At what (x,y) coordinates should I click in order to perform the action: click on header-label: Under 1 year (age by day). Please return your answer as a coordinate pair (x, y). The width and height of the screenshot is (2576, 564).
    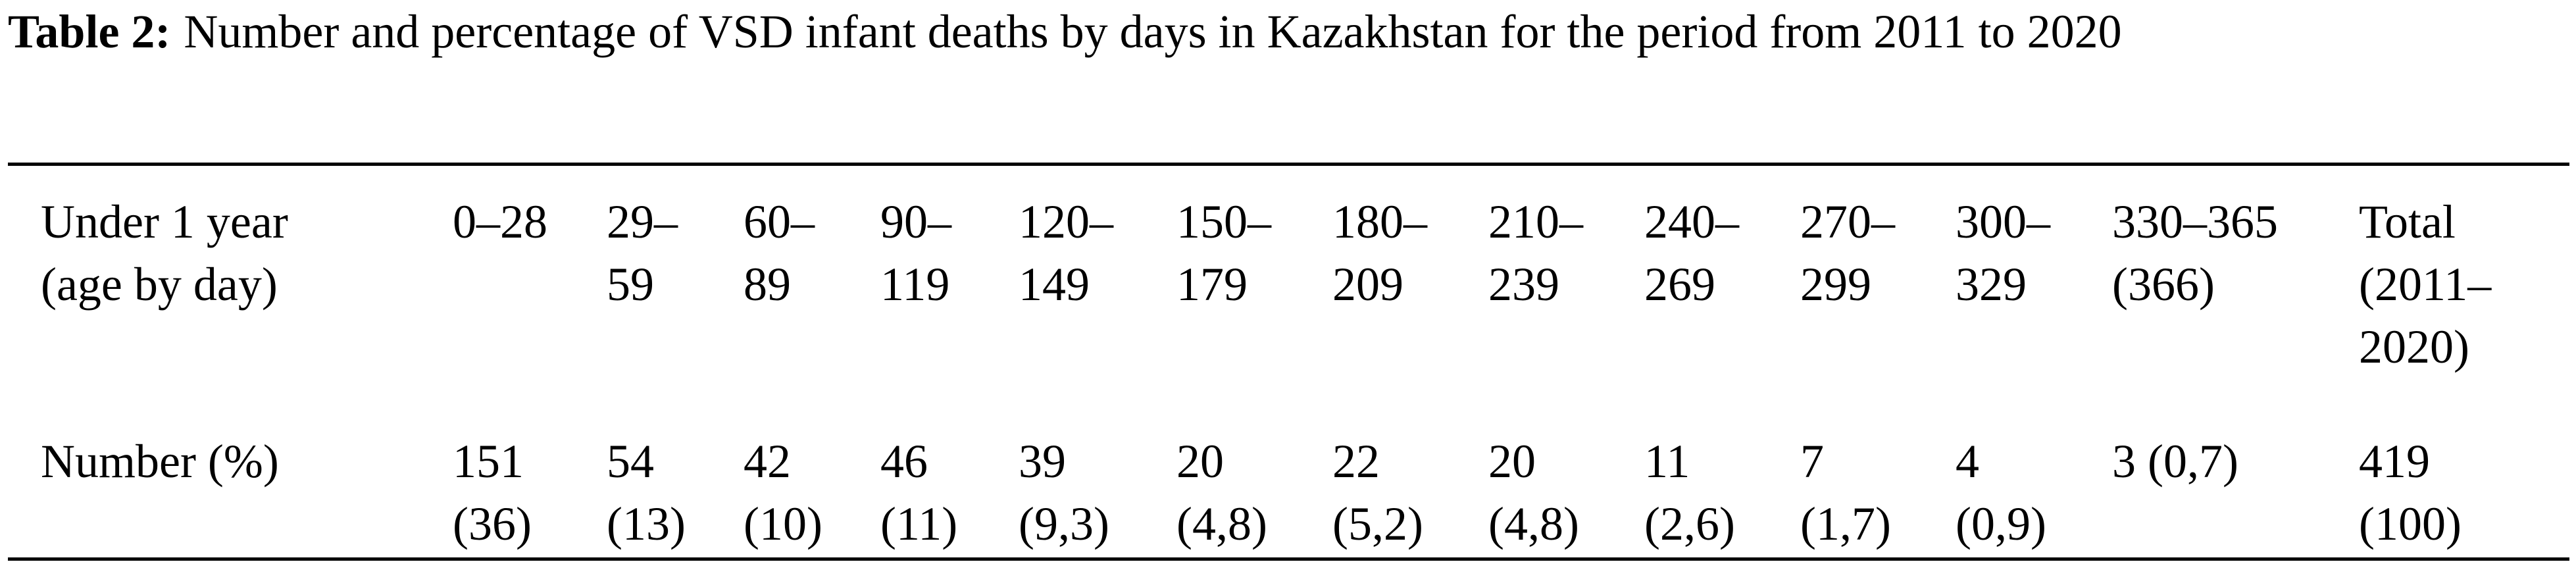
    Looking at the image, I should click on (164, 253).